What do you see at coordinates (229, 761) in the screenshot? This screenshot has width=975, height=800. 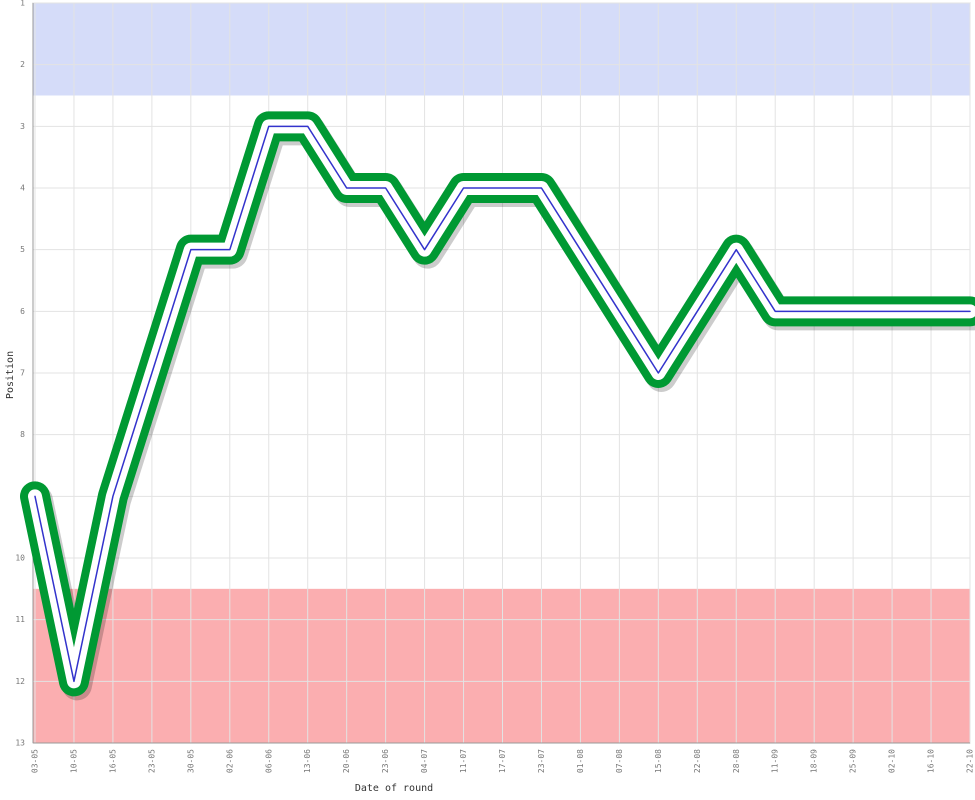 I see `x-tick-label: 02-06` at bounding box center [229, 761].